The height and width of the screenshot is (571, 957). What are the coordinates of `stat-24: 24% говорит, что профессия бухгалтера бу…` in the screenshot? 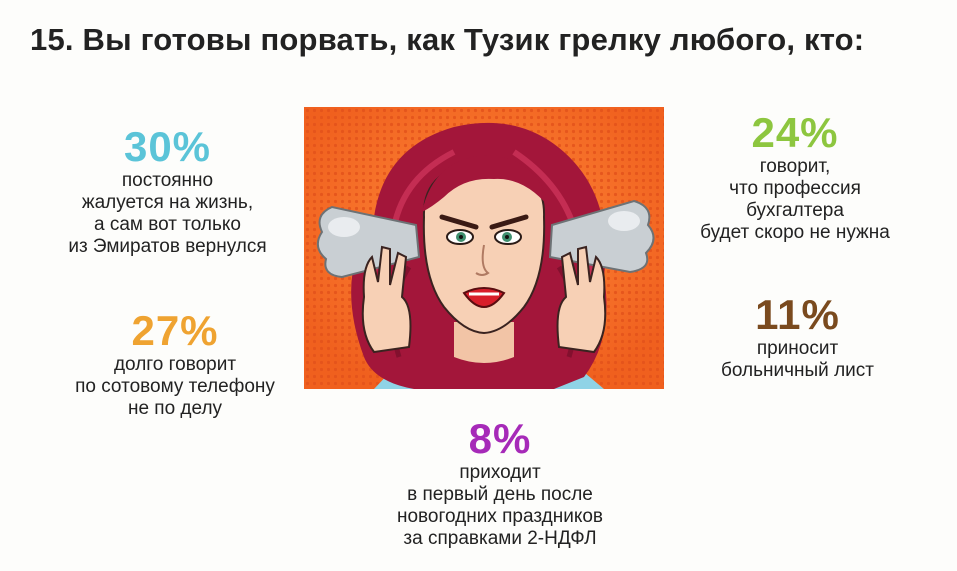 It's located at (795, 177).